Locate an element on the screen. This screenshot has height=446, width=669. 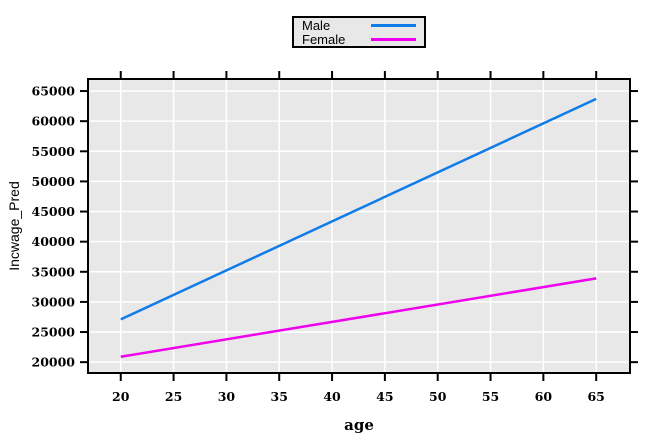
x-tick-label: 30 is located at coordinates (227, 396).